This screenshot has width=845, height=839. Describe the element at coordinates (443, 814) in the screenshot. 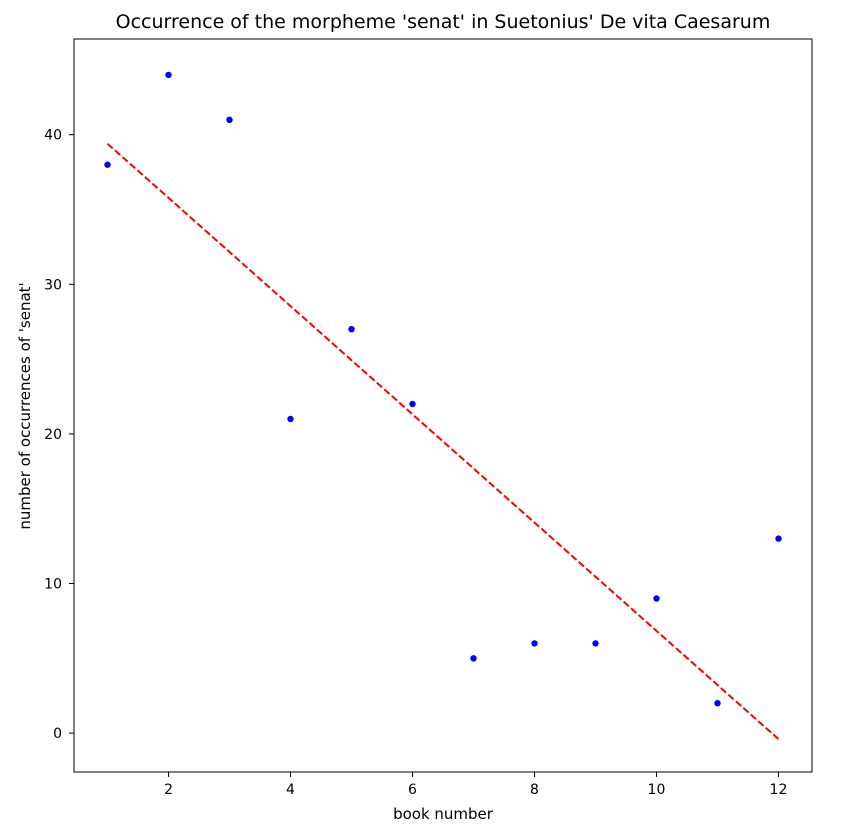

I see `x-axis-label: book number` at that location.